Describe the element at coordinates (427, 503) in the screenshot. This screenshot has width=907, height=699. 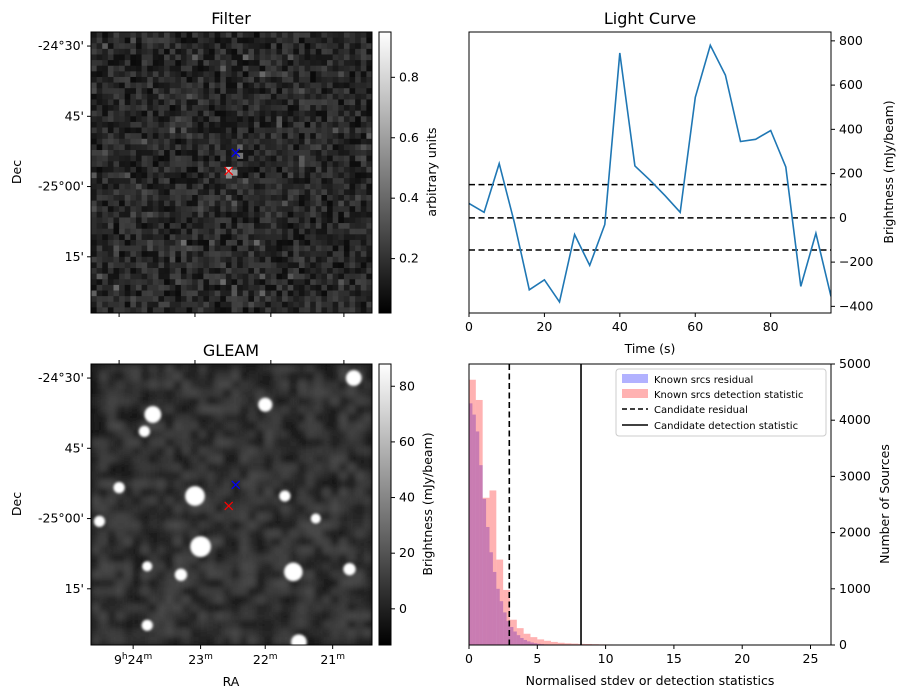
I see `gleam-colorbar-label: Brightness (mJy/beam)` at that location.